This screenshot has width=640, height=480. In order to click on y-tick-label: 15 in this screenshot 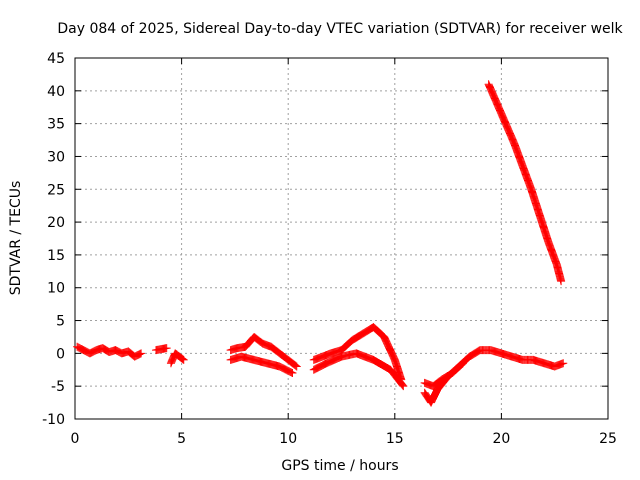, I will do `click(56, 256)`.